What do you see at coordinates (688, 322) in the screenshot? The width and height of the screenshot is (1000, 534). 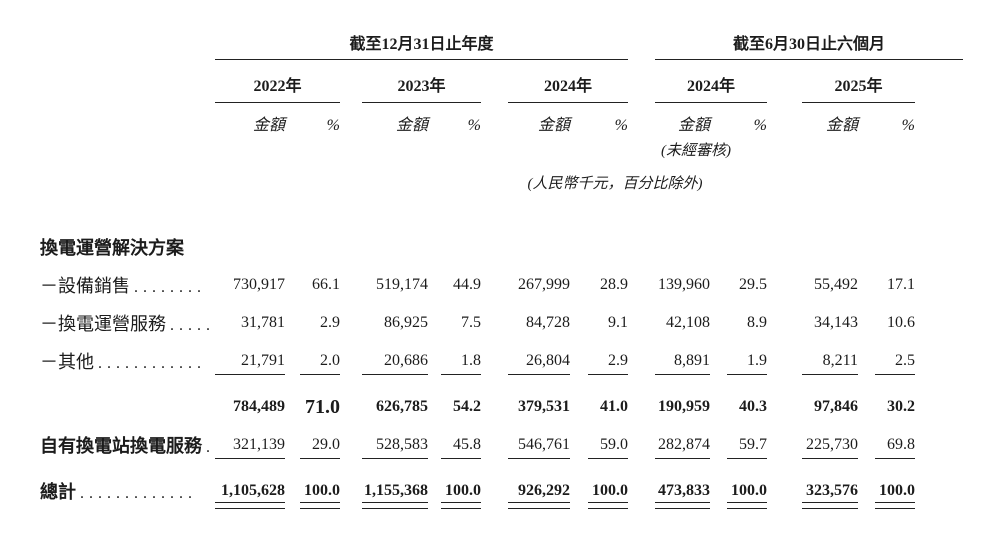 I see `amount-value: 42,108` at bounding box center [688, 322].